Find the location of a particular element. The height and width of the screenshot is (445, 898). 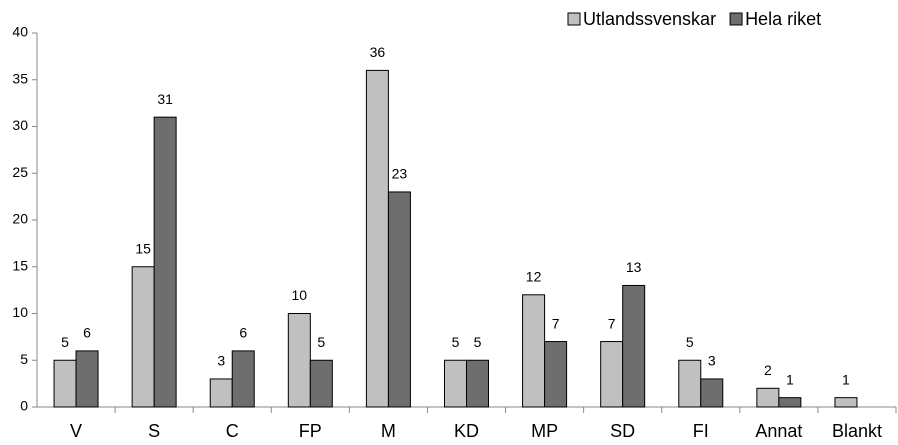

legend-label: Hela riket is located at coordinates (783, 19).